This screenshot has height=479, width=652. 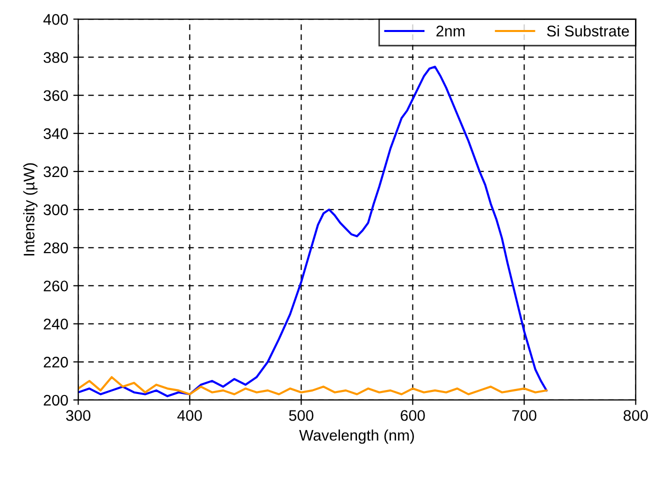 I want to click on y-tick-label: 220, so click(x=56, y=362).